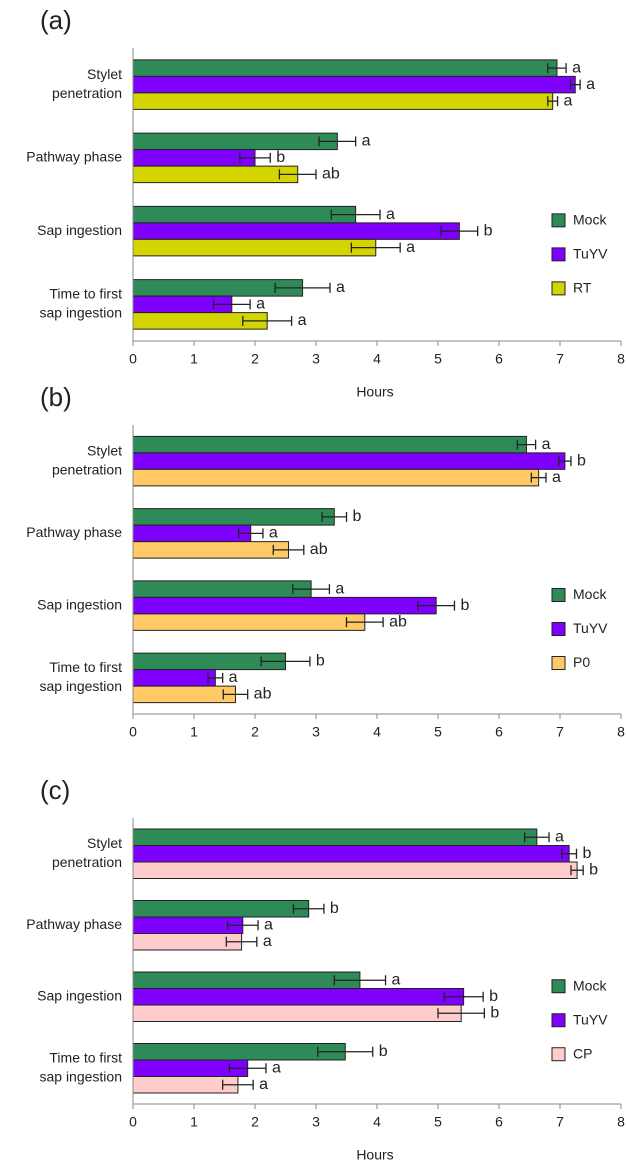 This screenshot has height=1170, width=626. I want to click on category-label: Stylet, so click(104, 450).